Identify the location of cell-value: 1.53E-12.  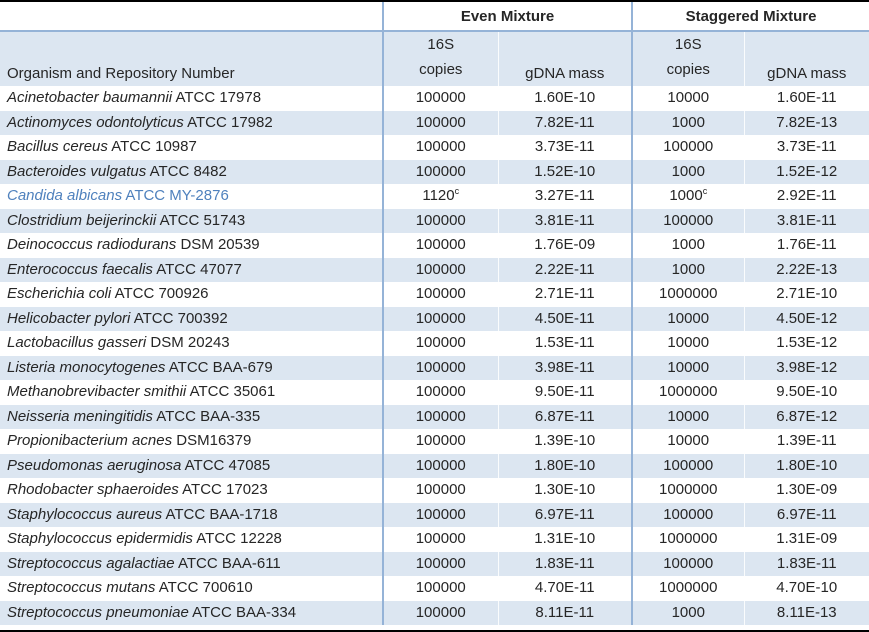
(807, 342).